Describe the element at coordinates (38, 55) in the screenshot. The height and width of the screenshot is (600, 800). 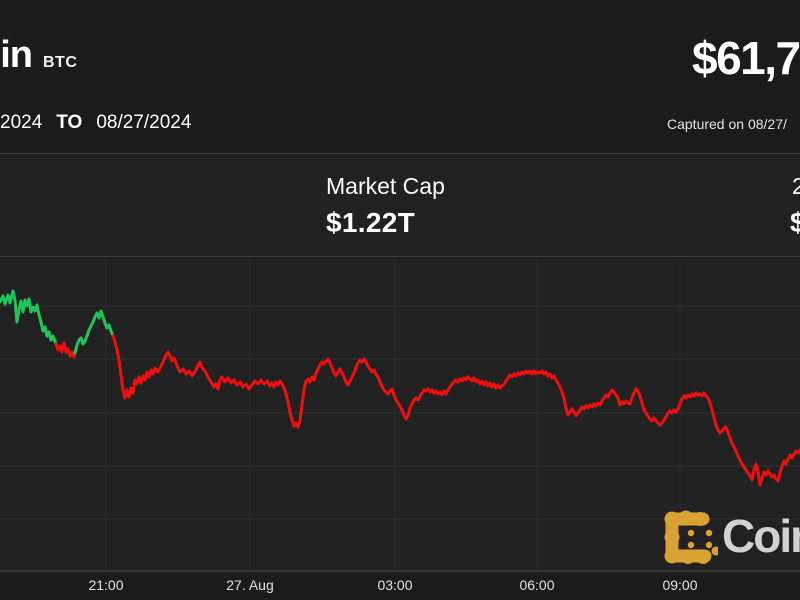
I see `coin-title: oin BTC` at that location.